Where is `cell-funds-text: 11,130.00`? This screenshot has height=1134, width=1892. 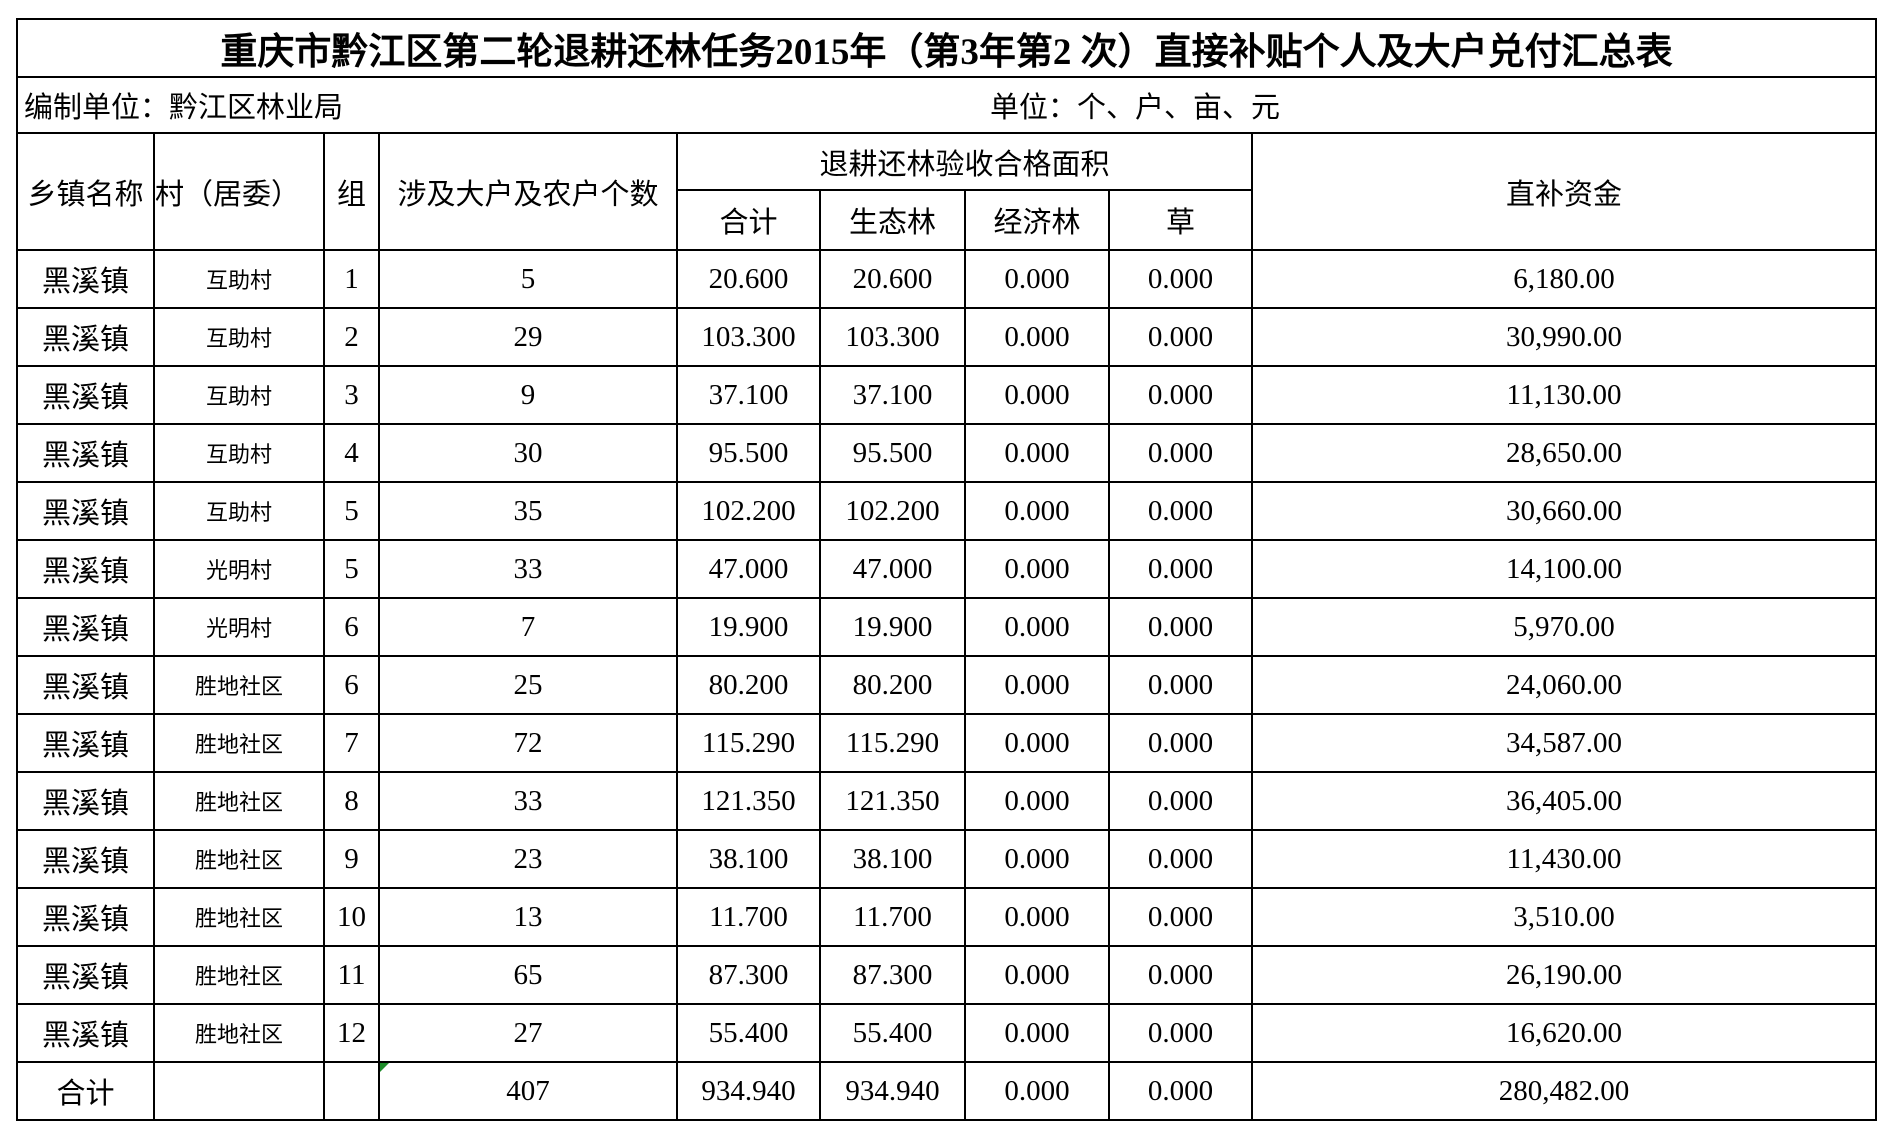
cell-funds-text: 11,130.00 is located at coordinates (1564, 394).